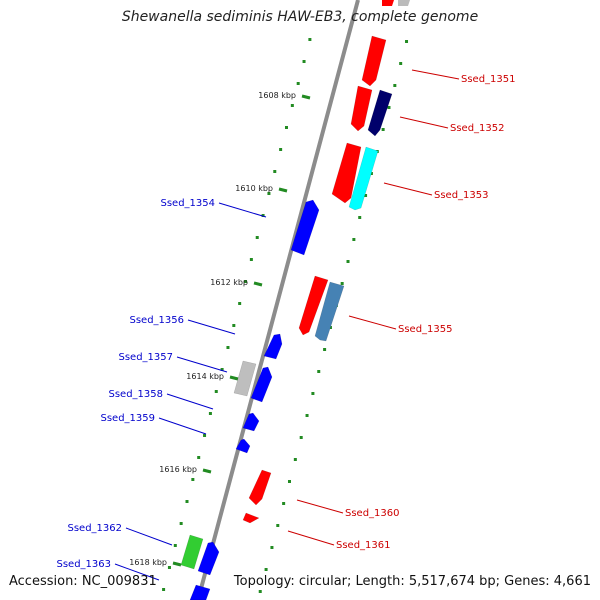  What do you see at coordinates (145, 357) in the screenshot?
I see `gene-label-ssed-1357: Ssed_1357` at bounding box center [145, 357].